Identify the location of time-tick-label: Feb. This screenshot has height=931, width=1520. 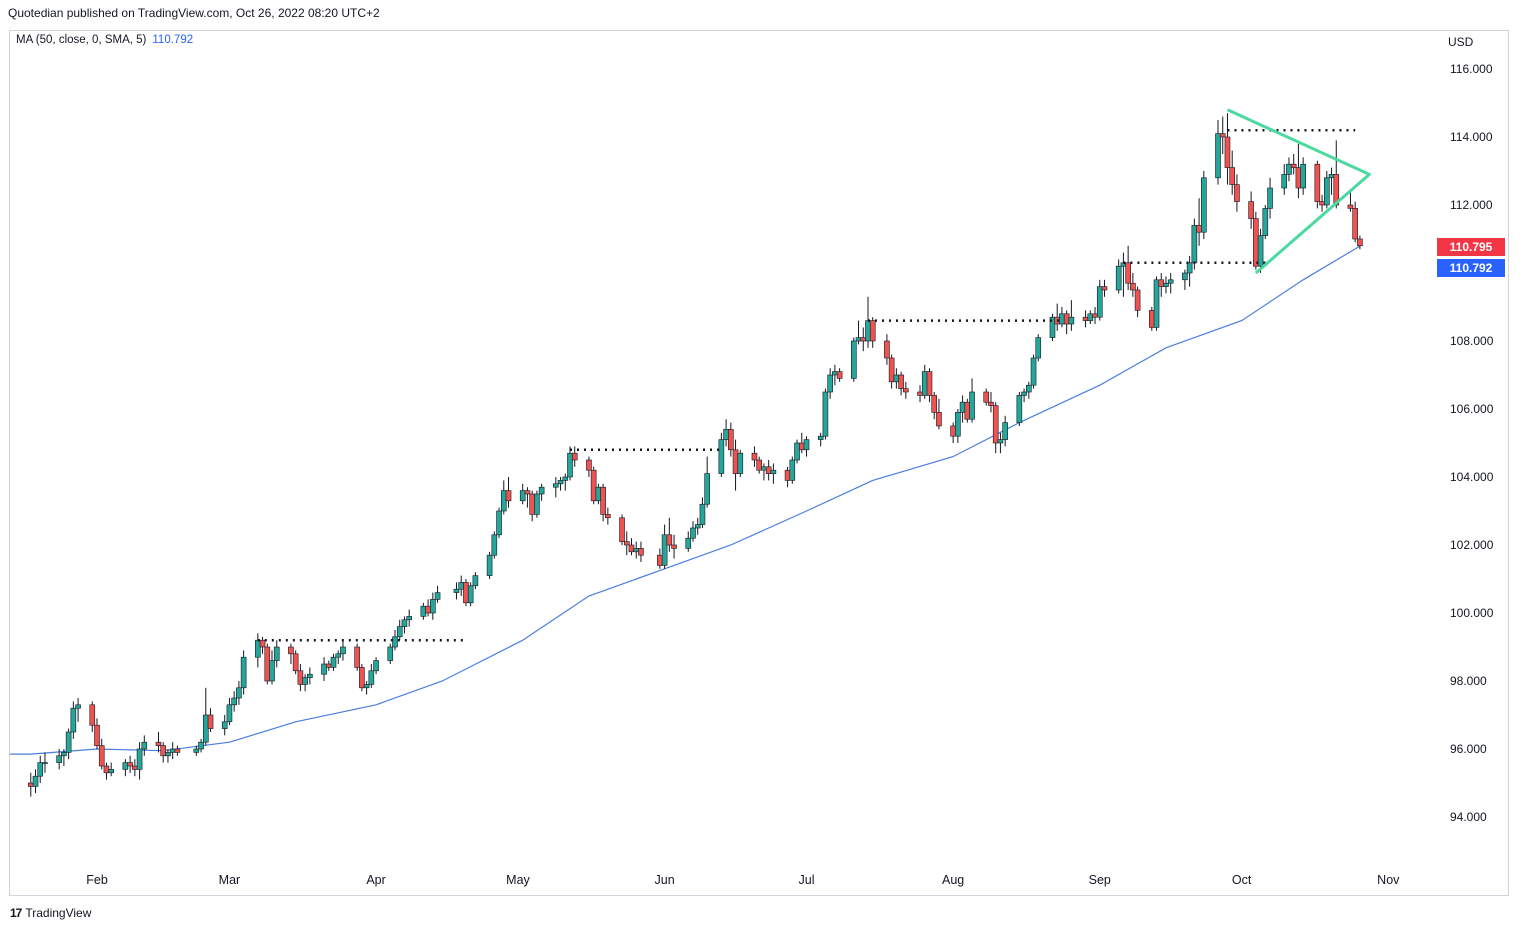
(97, 880).